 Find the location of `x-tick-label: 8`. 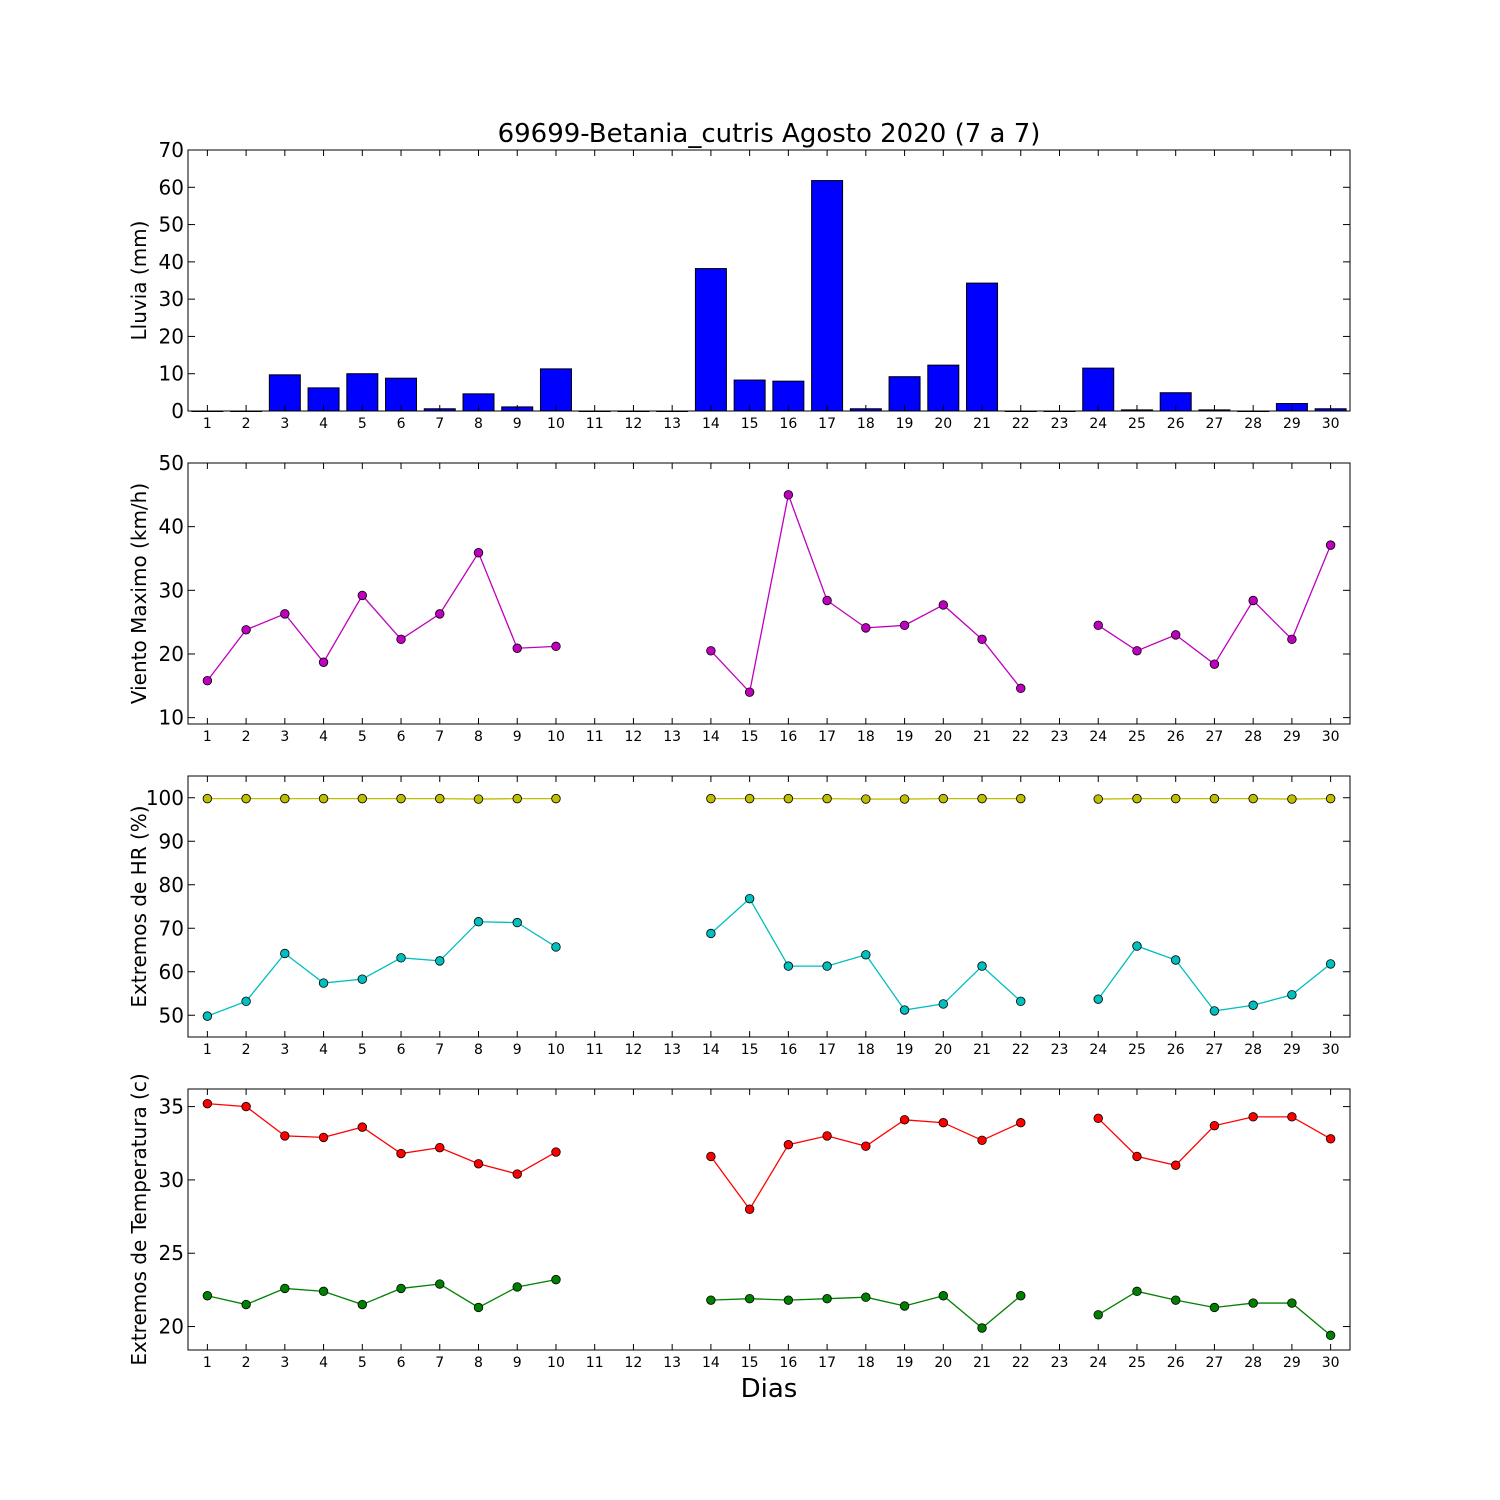

x-tick-label: 8 is located at coordinates (478, 737).